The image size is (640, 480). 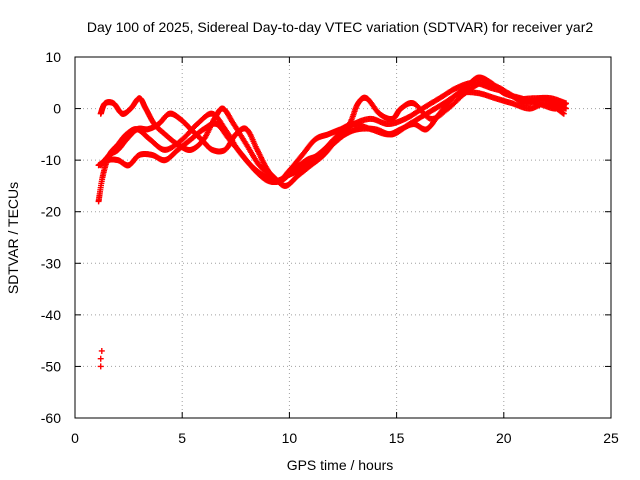 I want to click on y-tick-label: -40, so click(x=51, y=315).